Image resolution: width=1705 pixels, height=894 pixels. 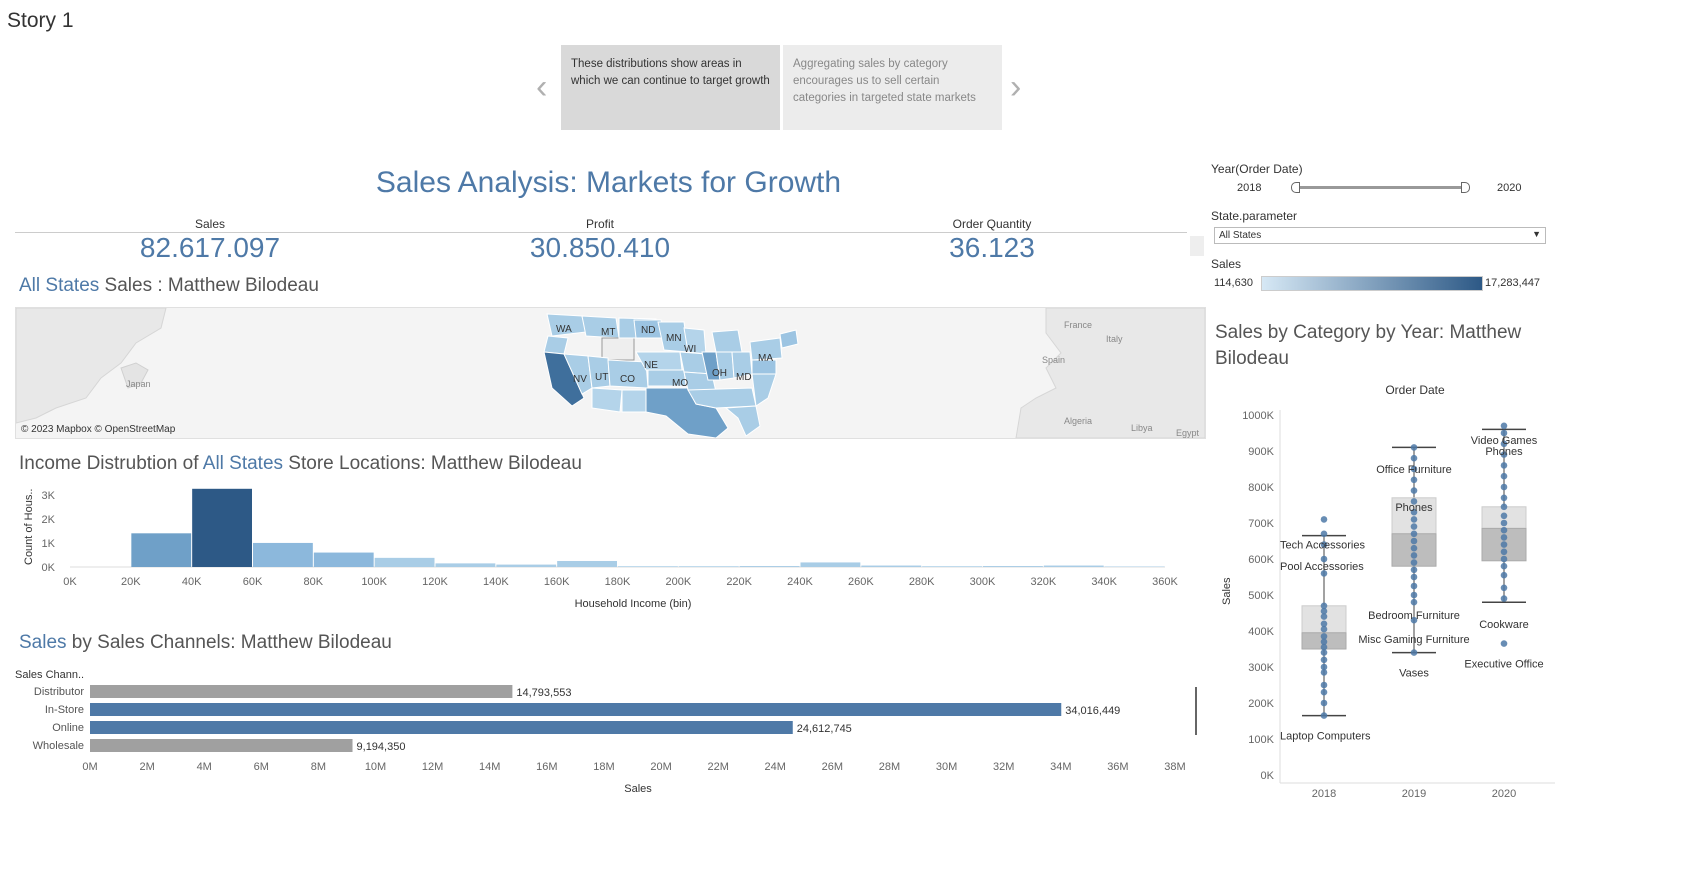 What do you see at coordinates (1380, 187) in the screenshot?
I see `year-range-slider-track` at bounding box center [1380, 187].